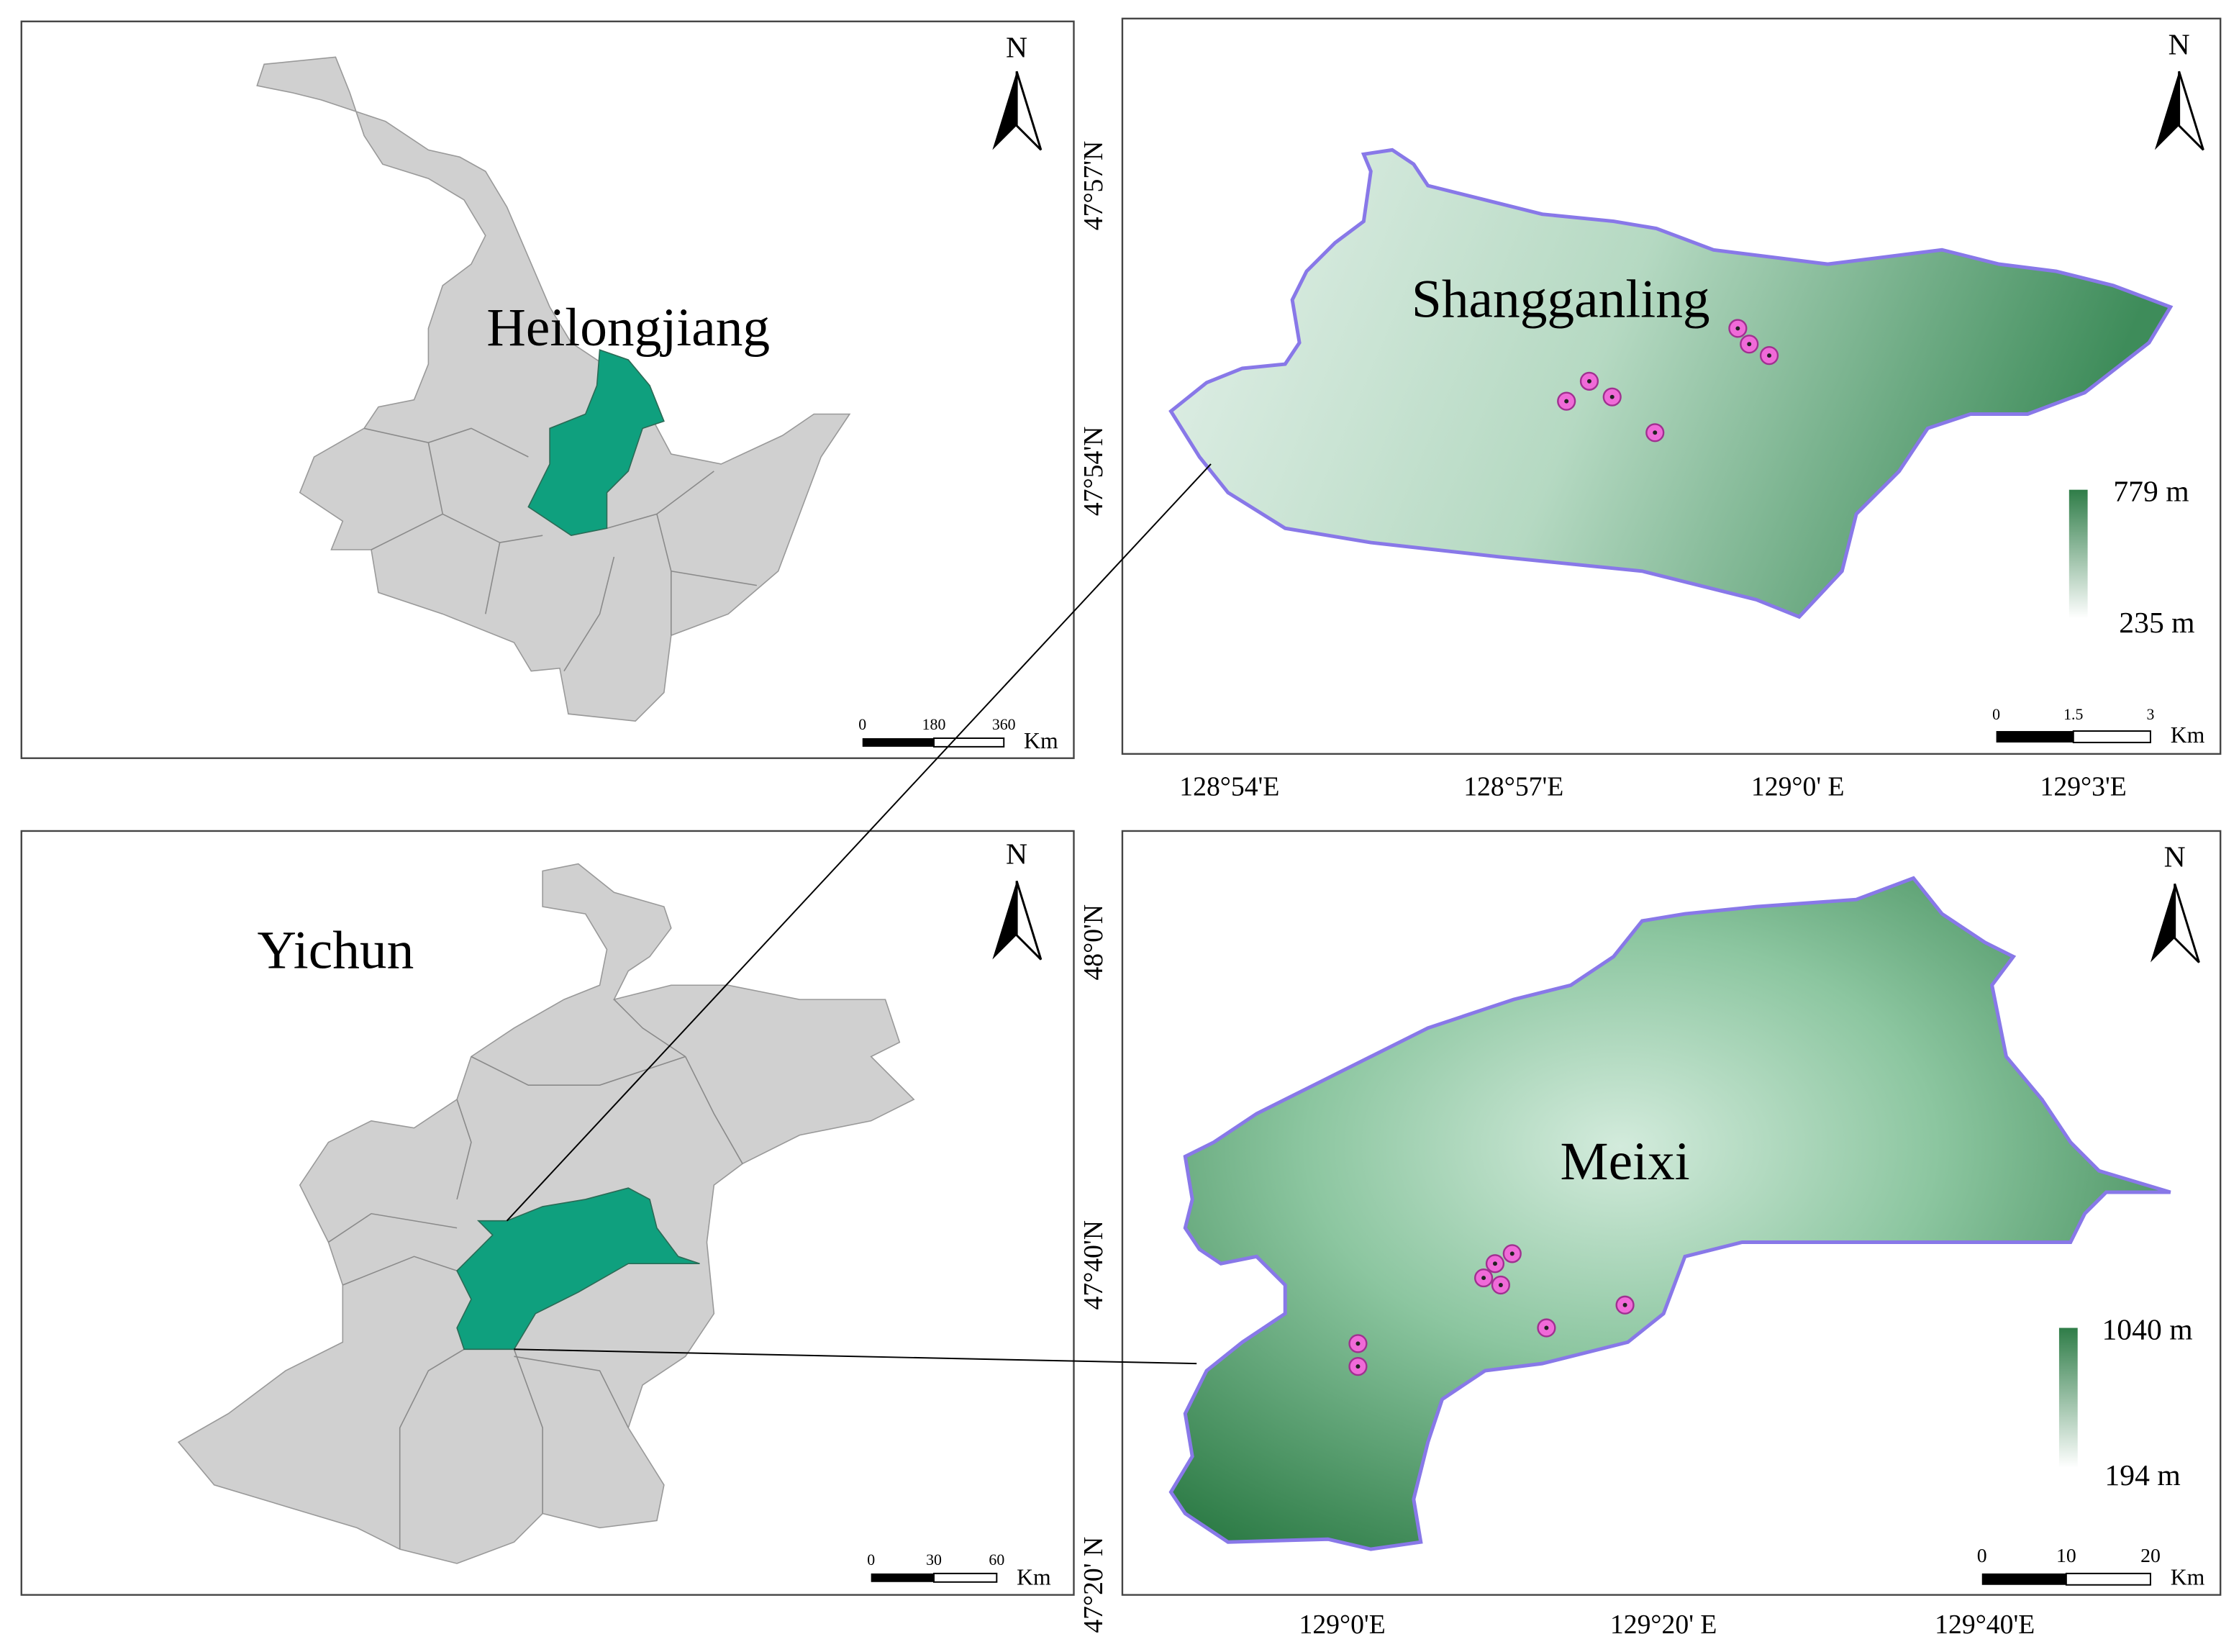  I want to click on lon-label: 129°3'E, so click(2083, 786).